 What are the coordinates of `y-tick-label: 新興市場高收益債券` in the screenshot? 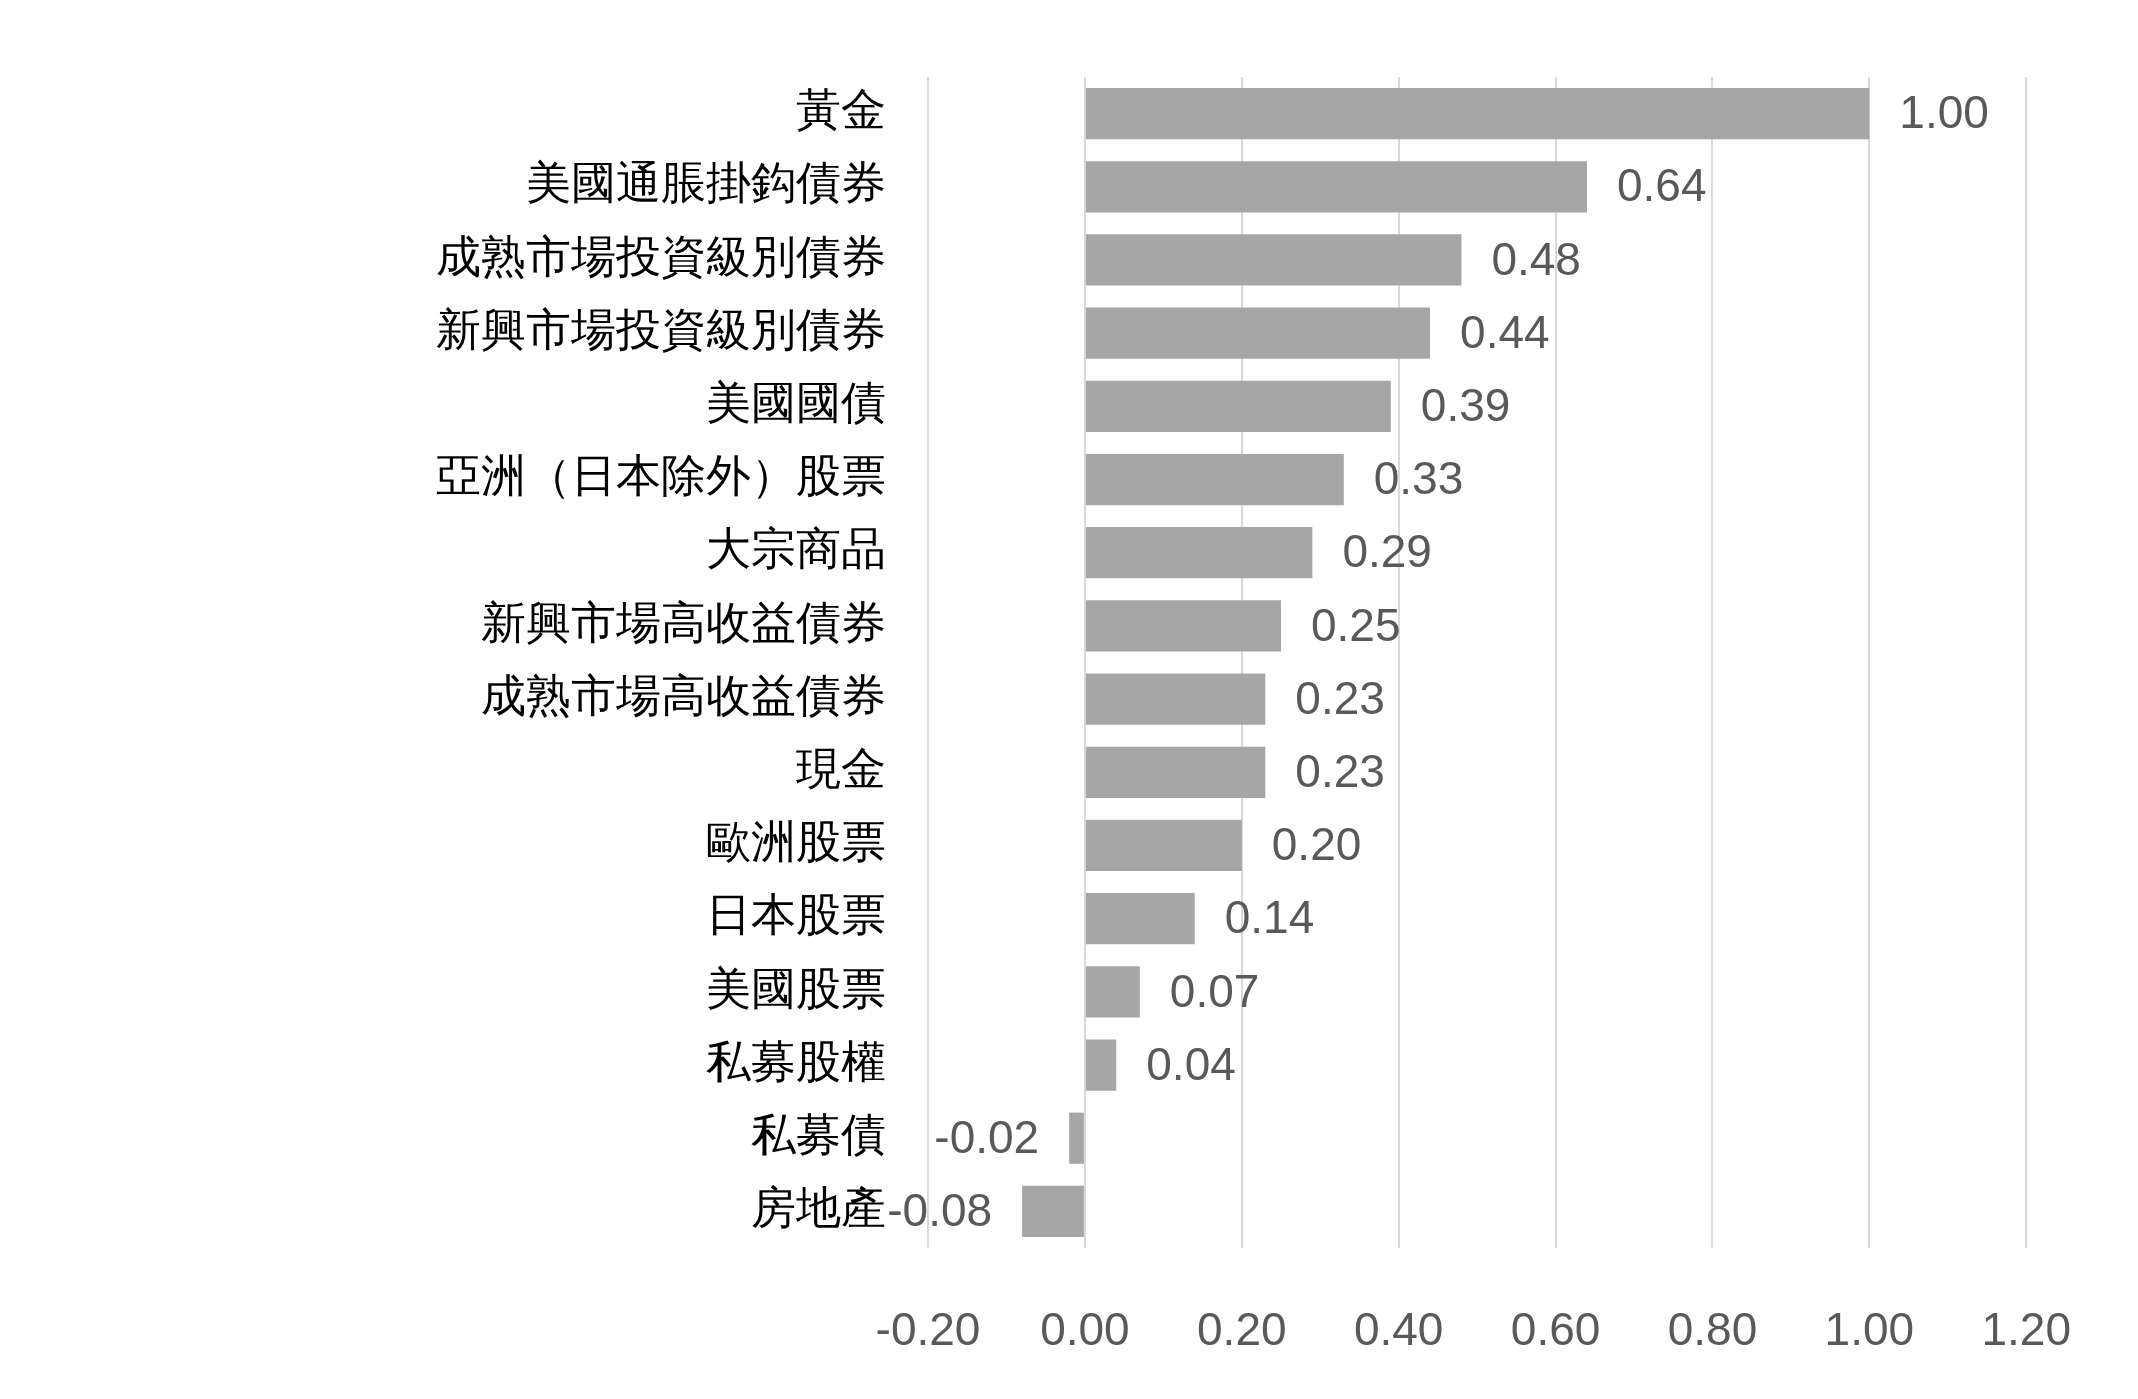 It's located at (683, 622).